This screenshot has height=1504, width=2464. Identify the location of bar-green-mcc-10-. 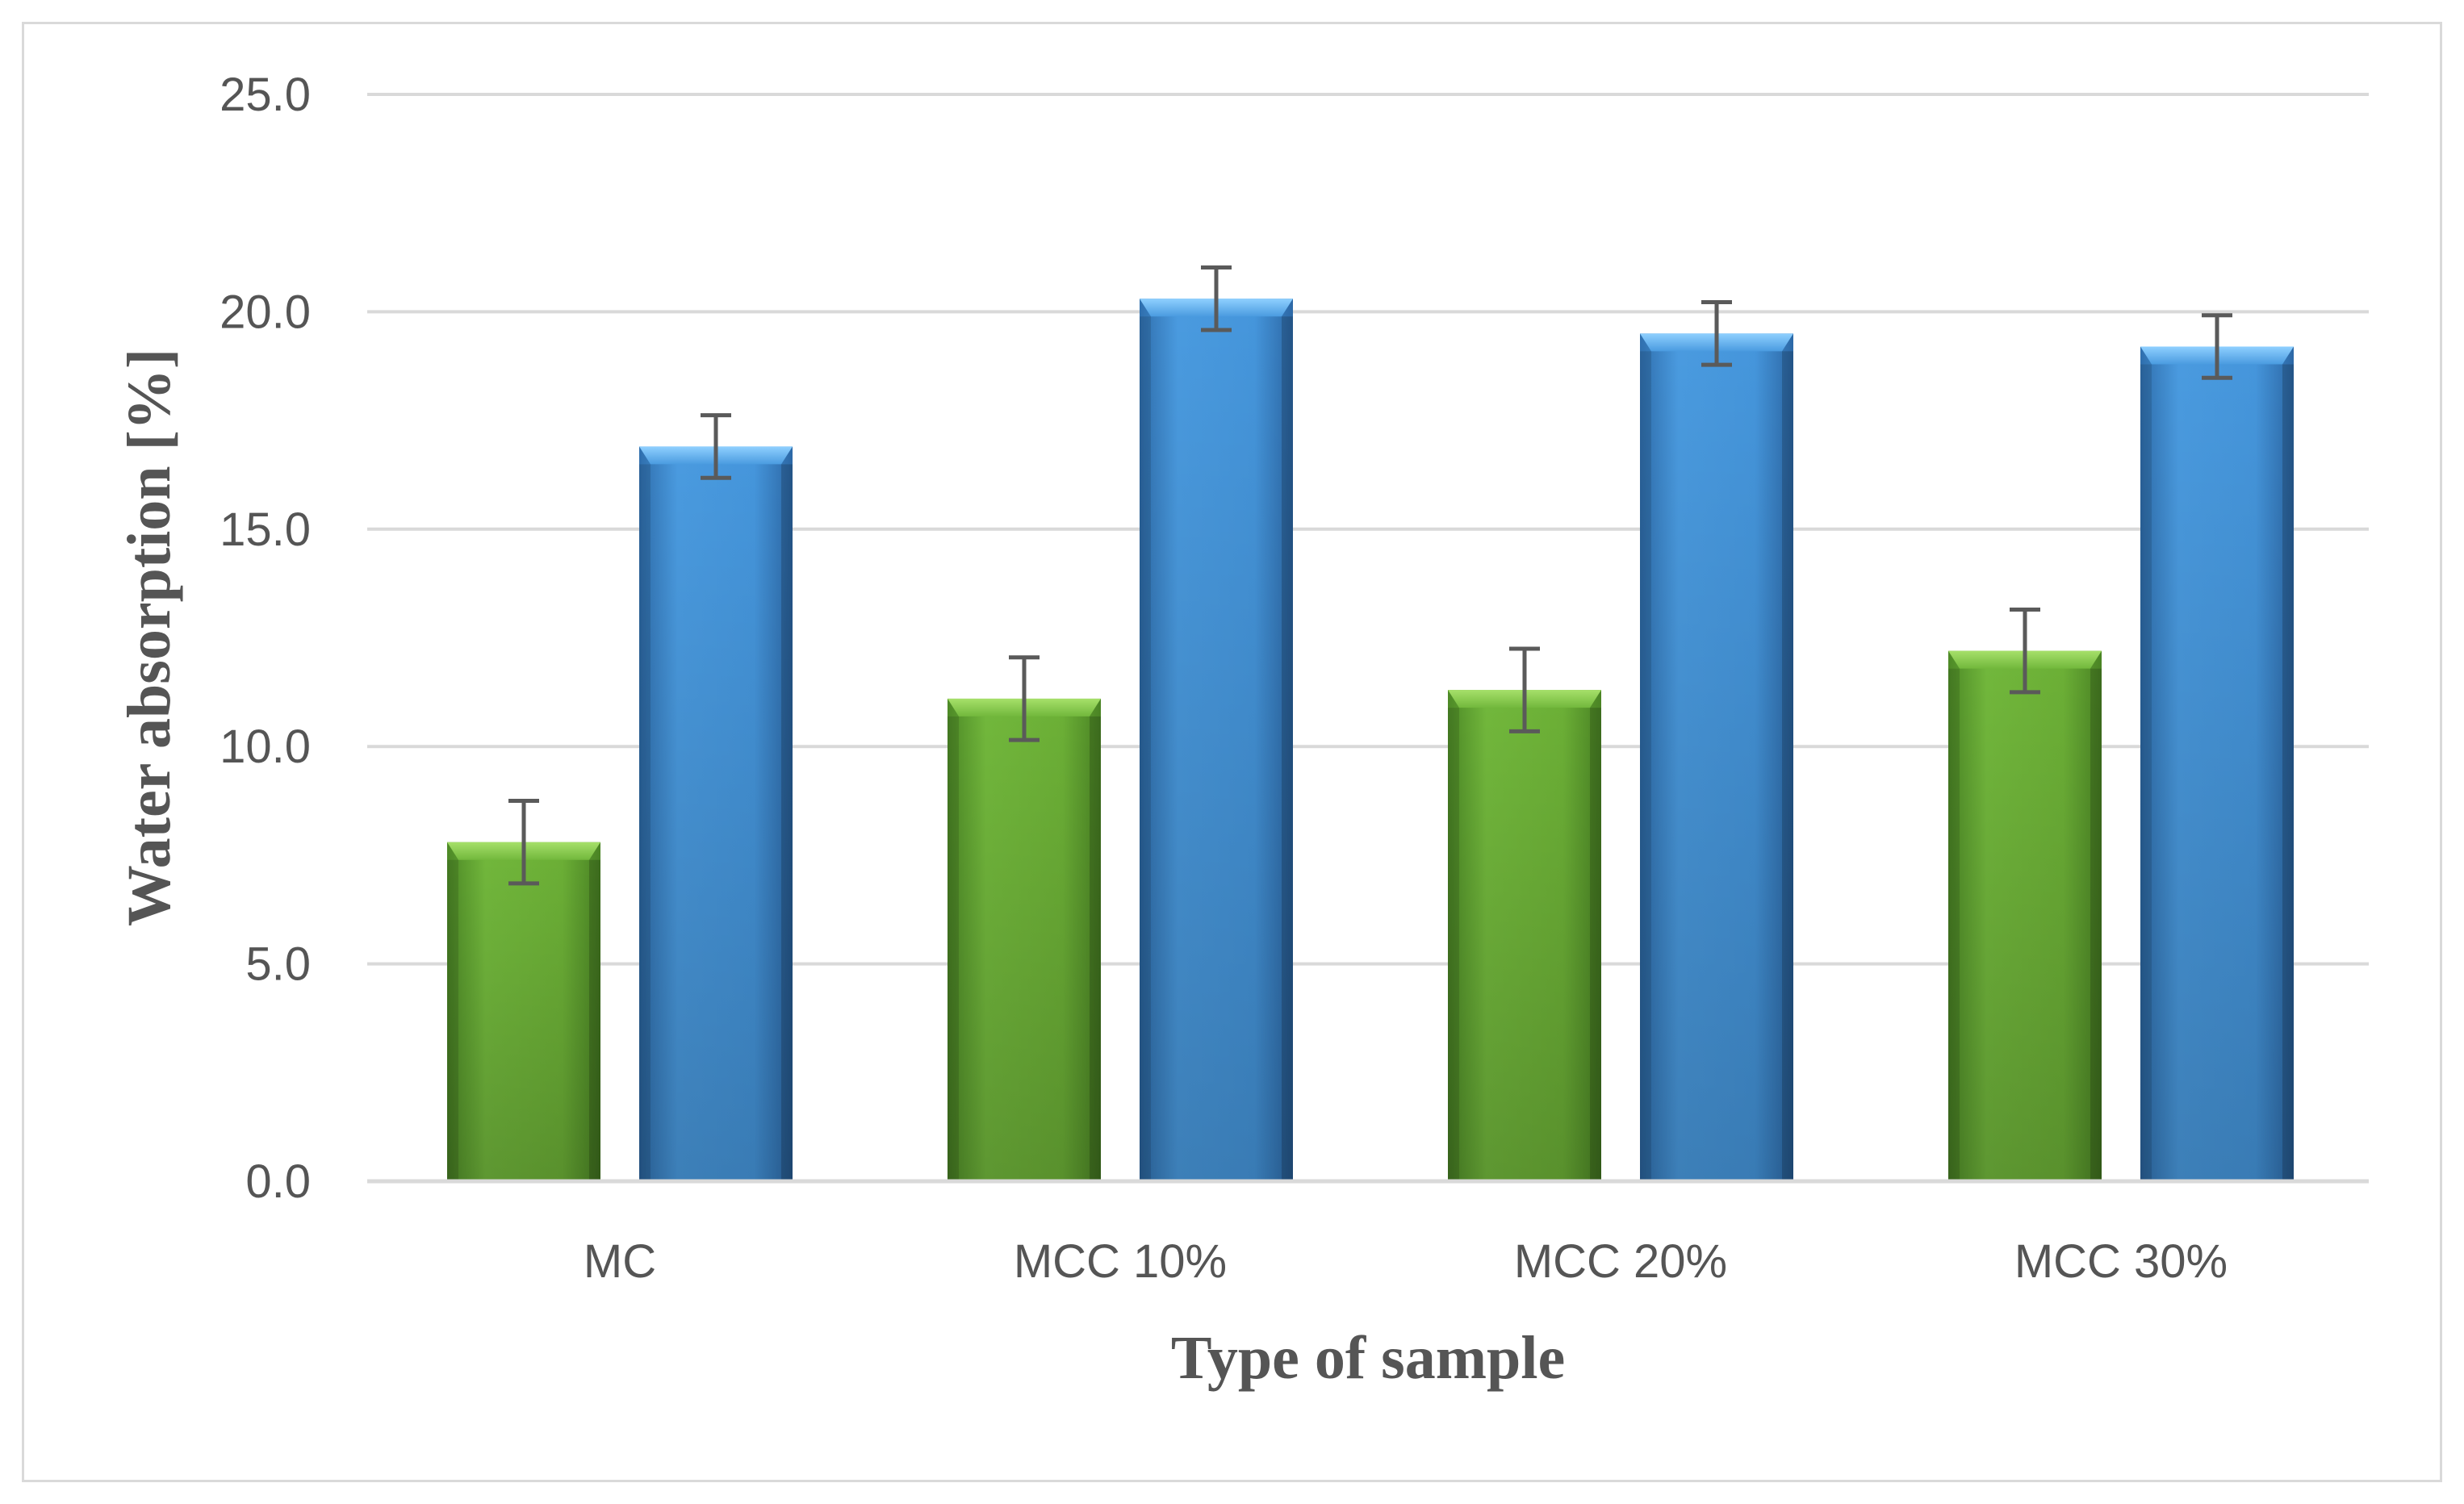
(1024, 939).